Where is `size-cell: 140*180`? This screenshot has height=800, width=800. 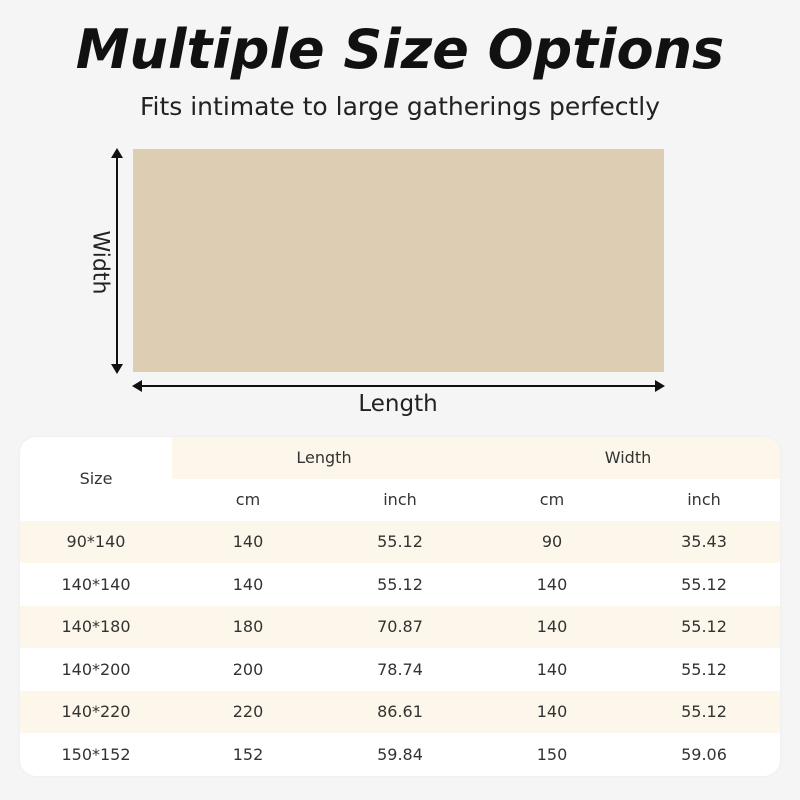
size-cell: 140*180 is located at coordinates (96, 626).